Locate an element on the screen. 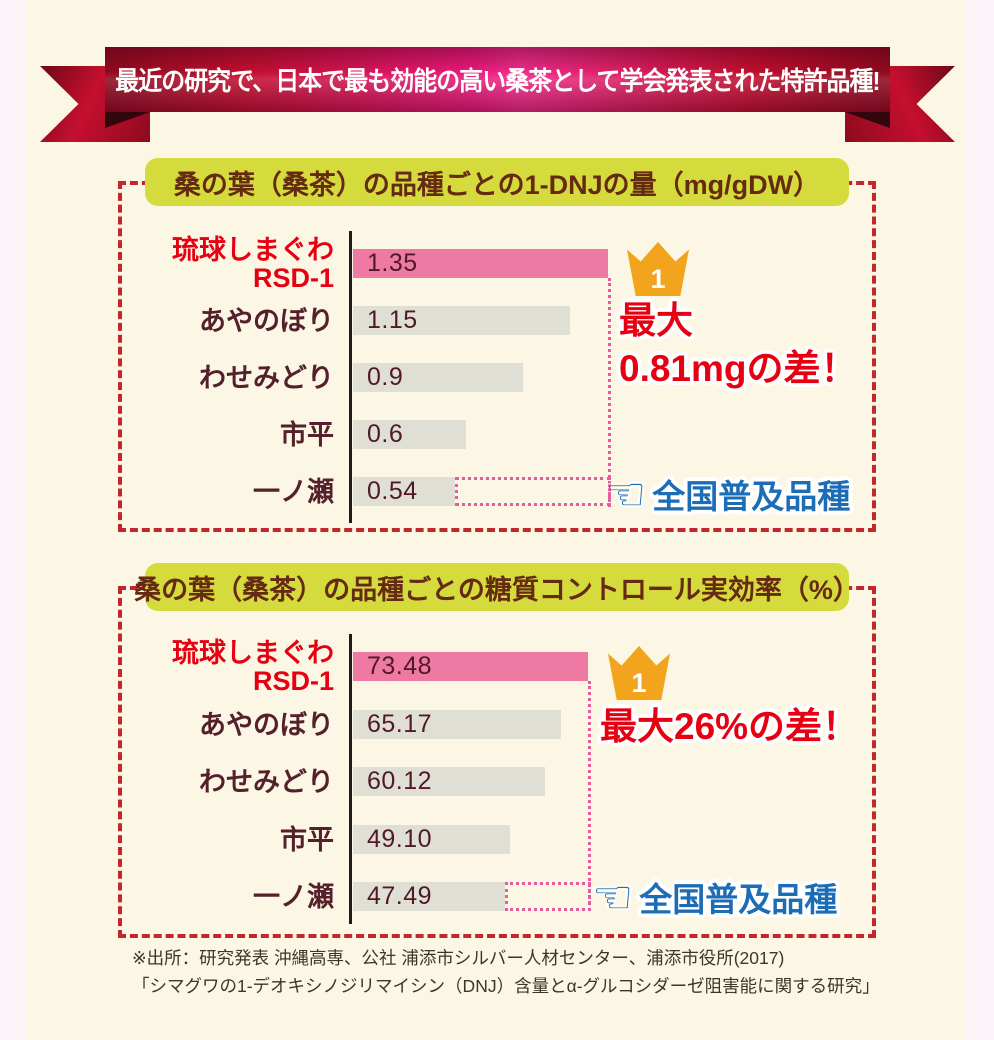  chart-row: 一ノ瀬 0.54 is located at coordinates (497, 491).